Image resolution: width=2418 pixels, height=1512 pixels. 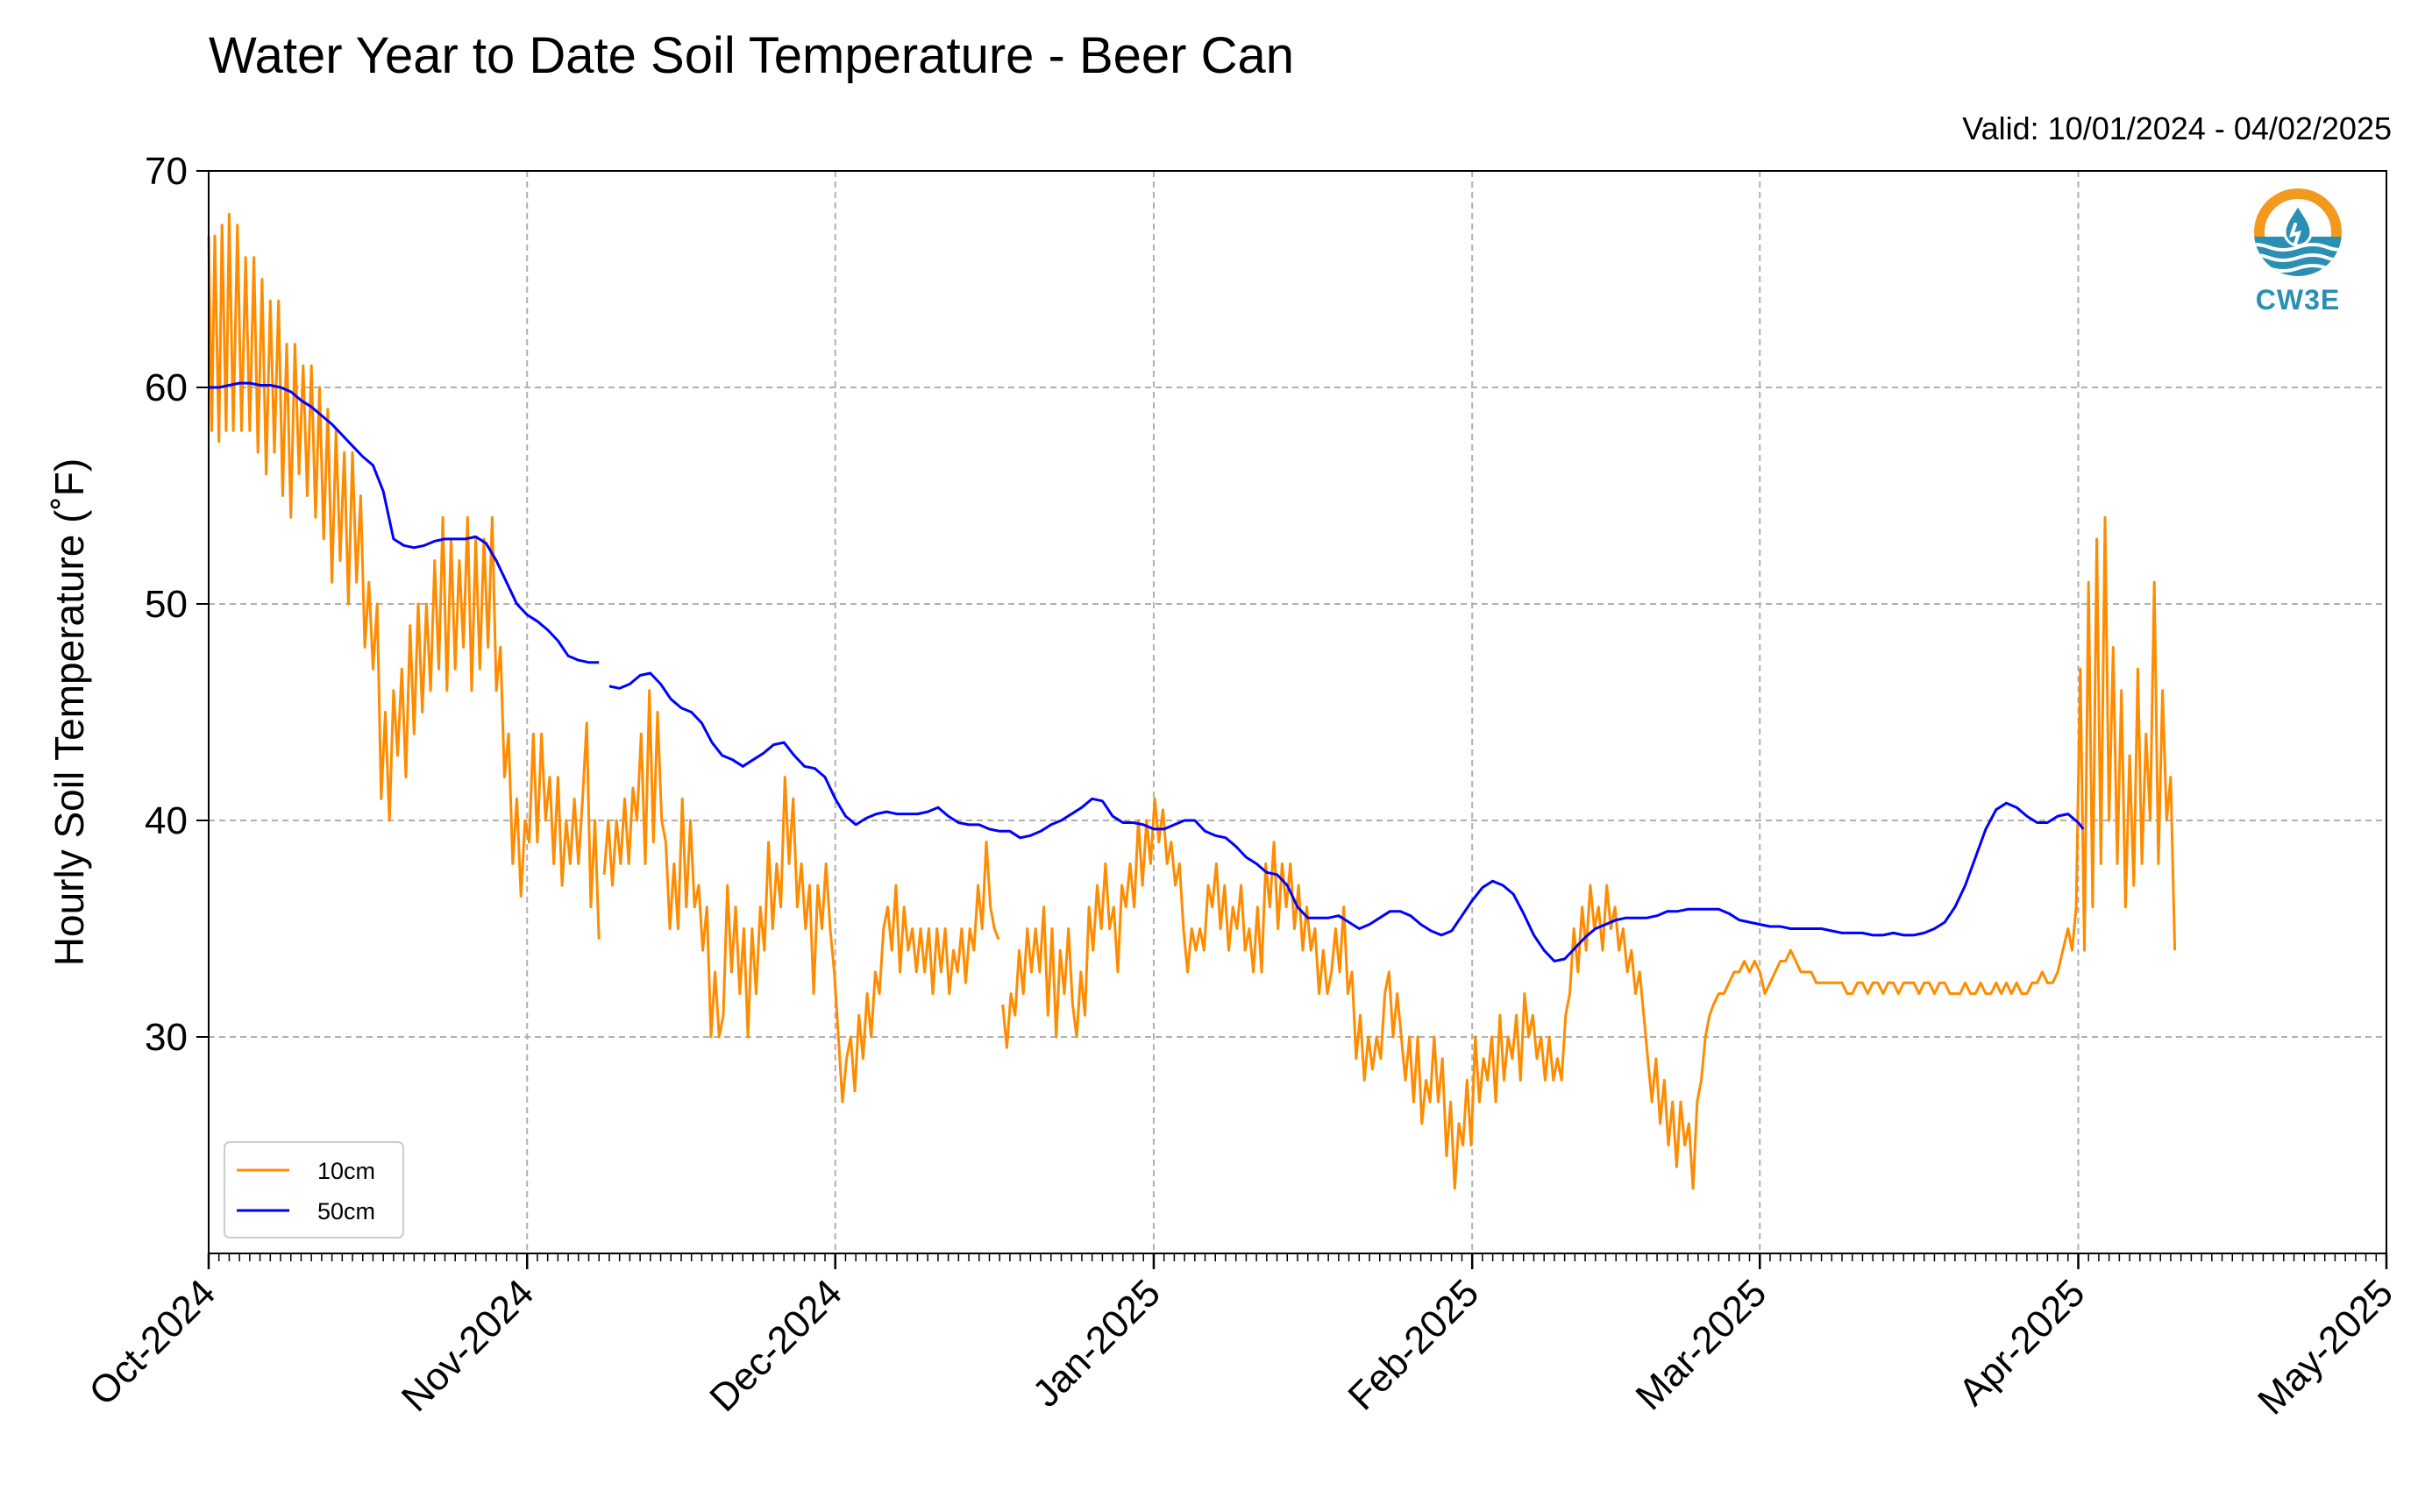 I want to click on y-tick-label: 50, so click(x=166, y=604).